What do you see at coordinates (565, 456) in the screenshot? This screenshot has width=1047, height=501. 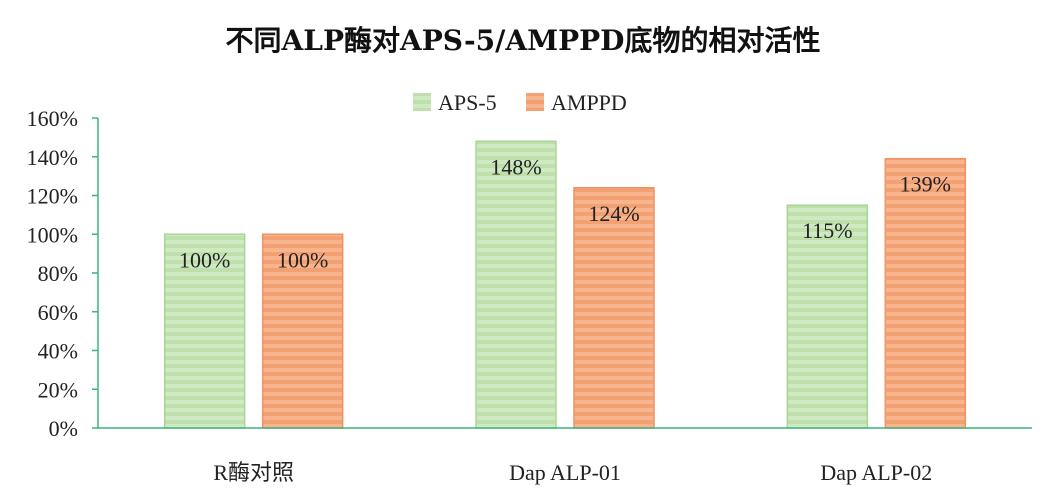 I see `x-axis: R酶对照 Dap ALP-01 Dap ALP-02` at bounding box center [565, 456].